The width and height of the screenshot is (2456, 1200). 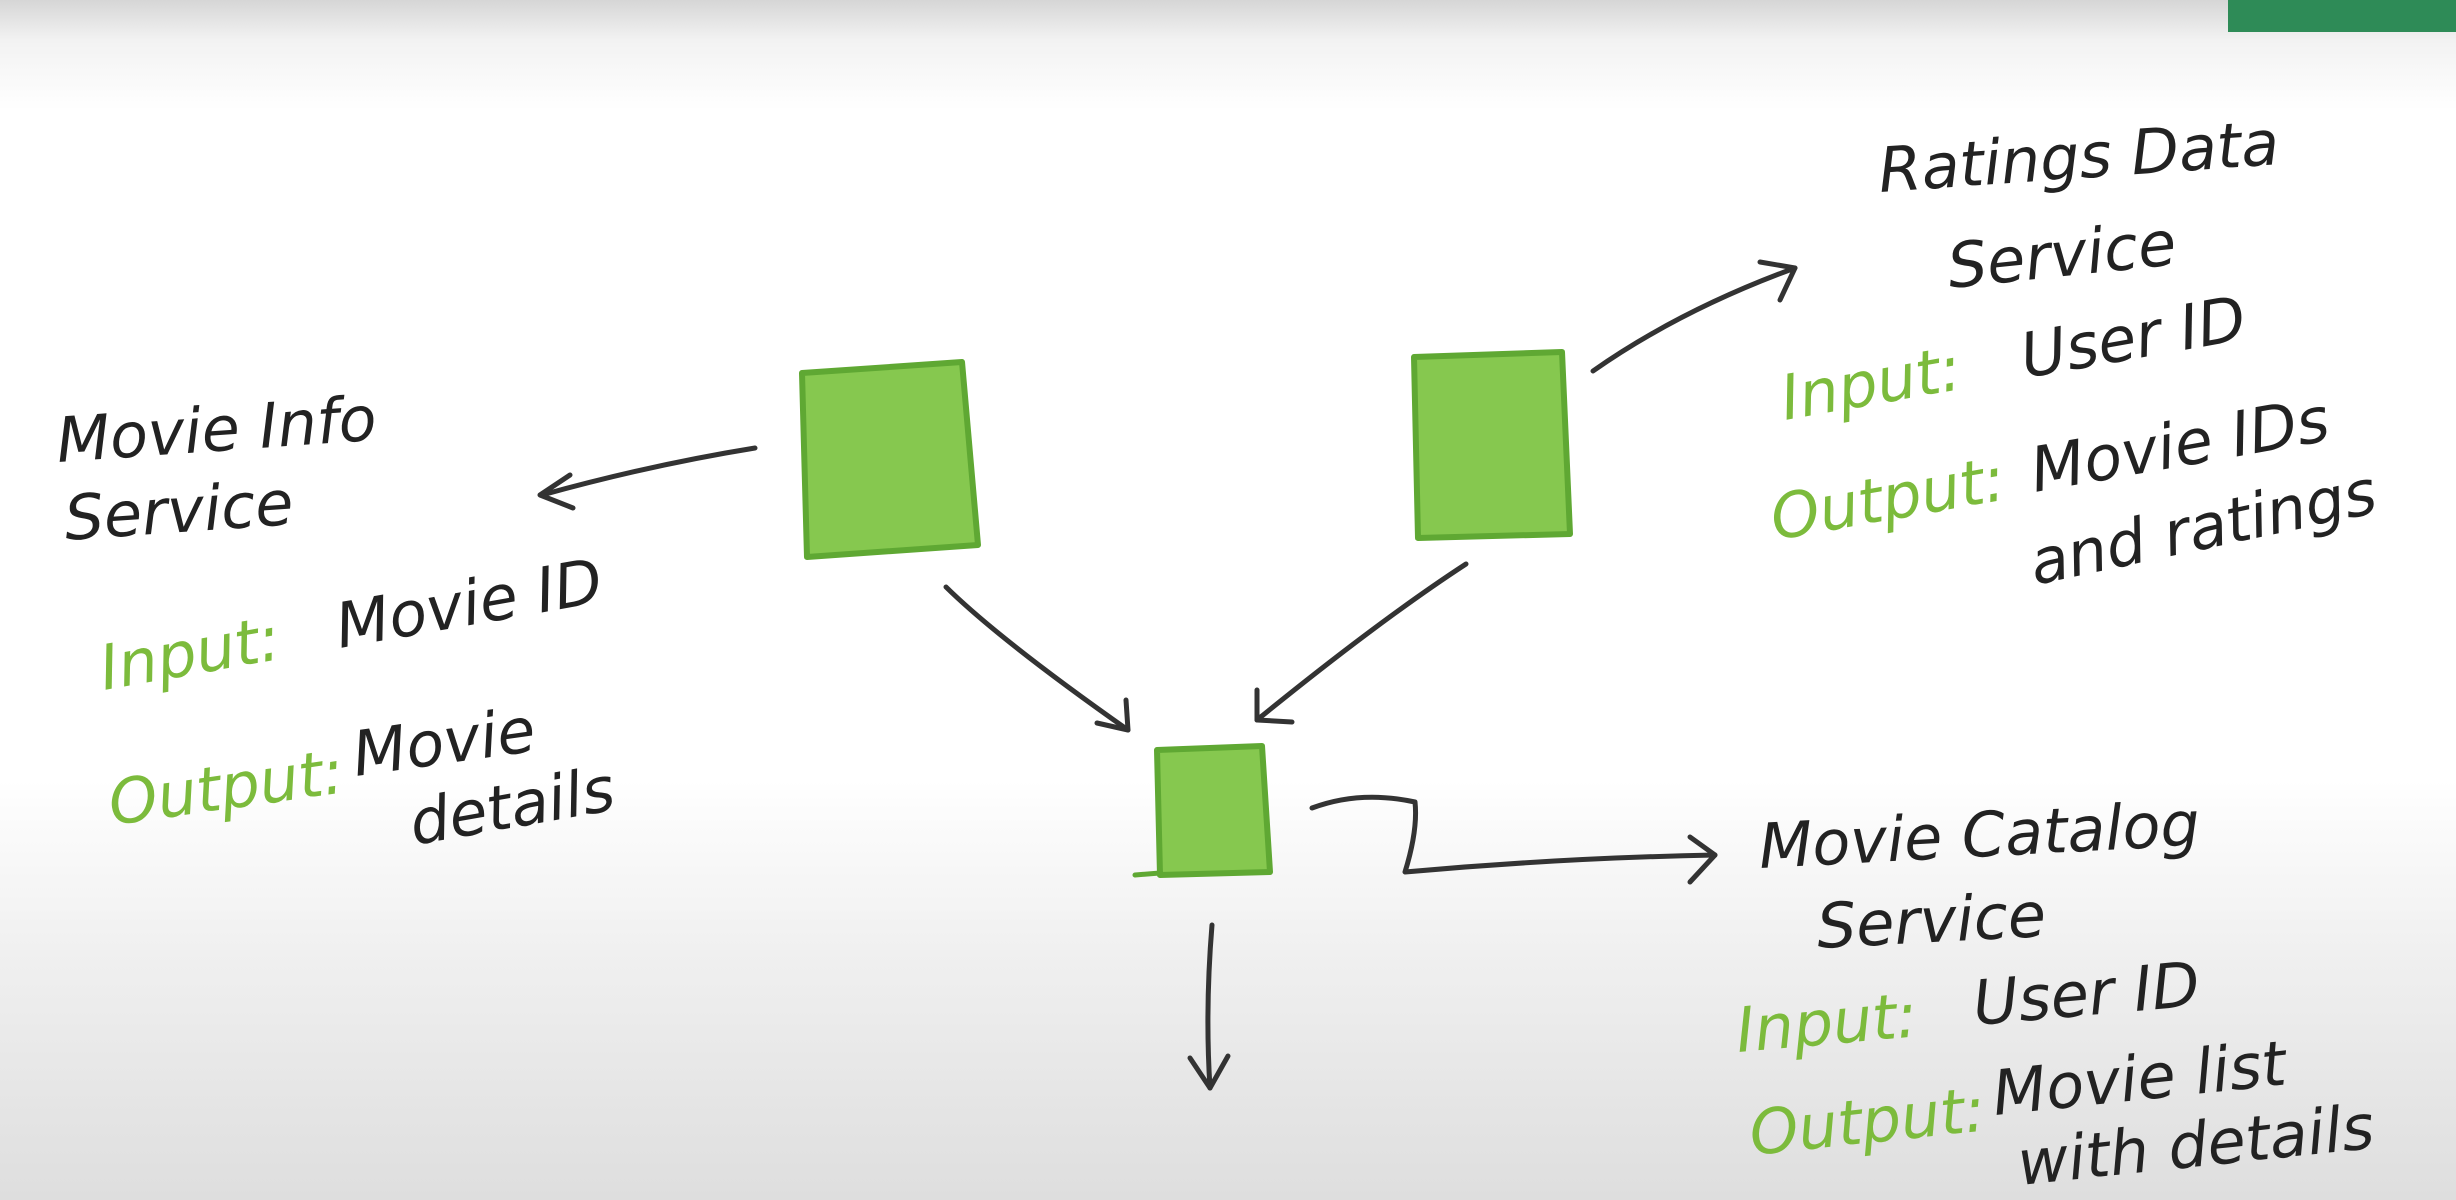 I want to click on arrow-to-ratings-data, so click(x=1694, y=316).